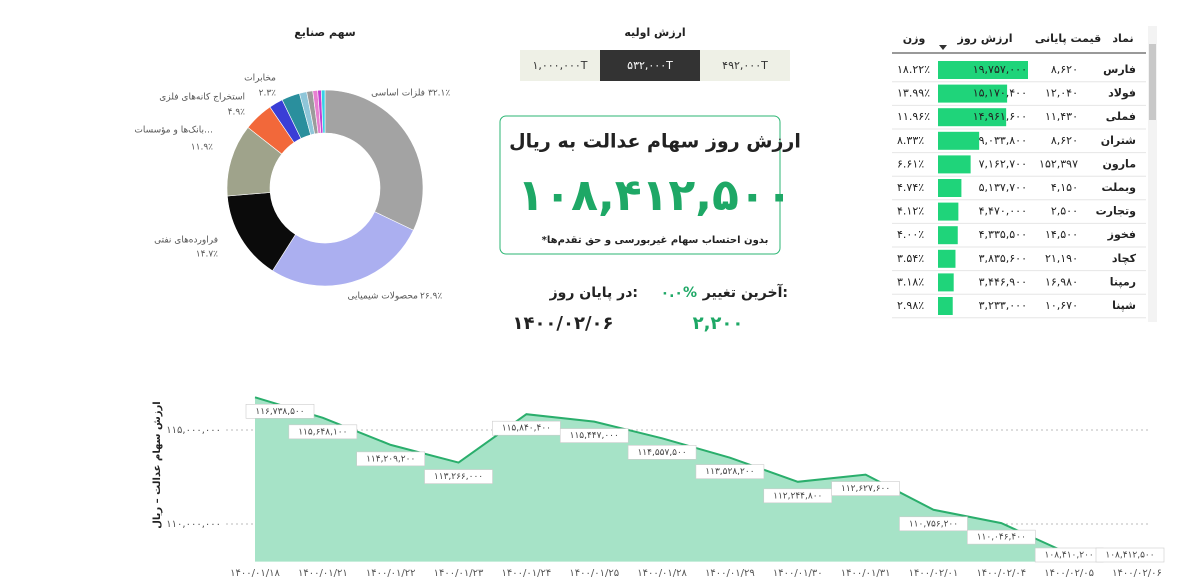 This screenshot has height=588, width=1179. I want to click on day-value: ۹,۰۳۳,۸۰۰, so click(1003, 140).